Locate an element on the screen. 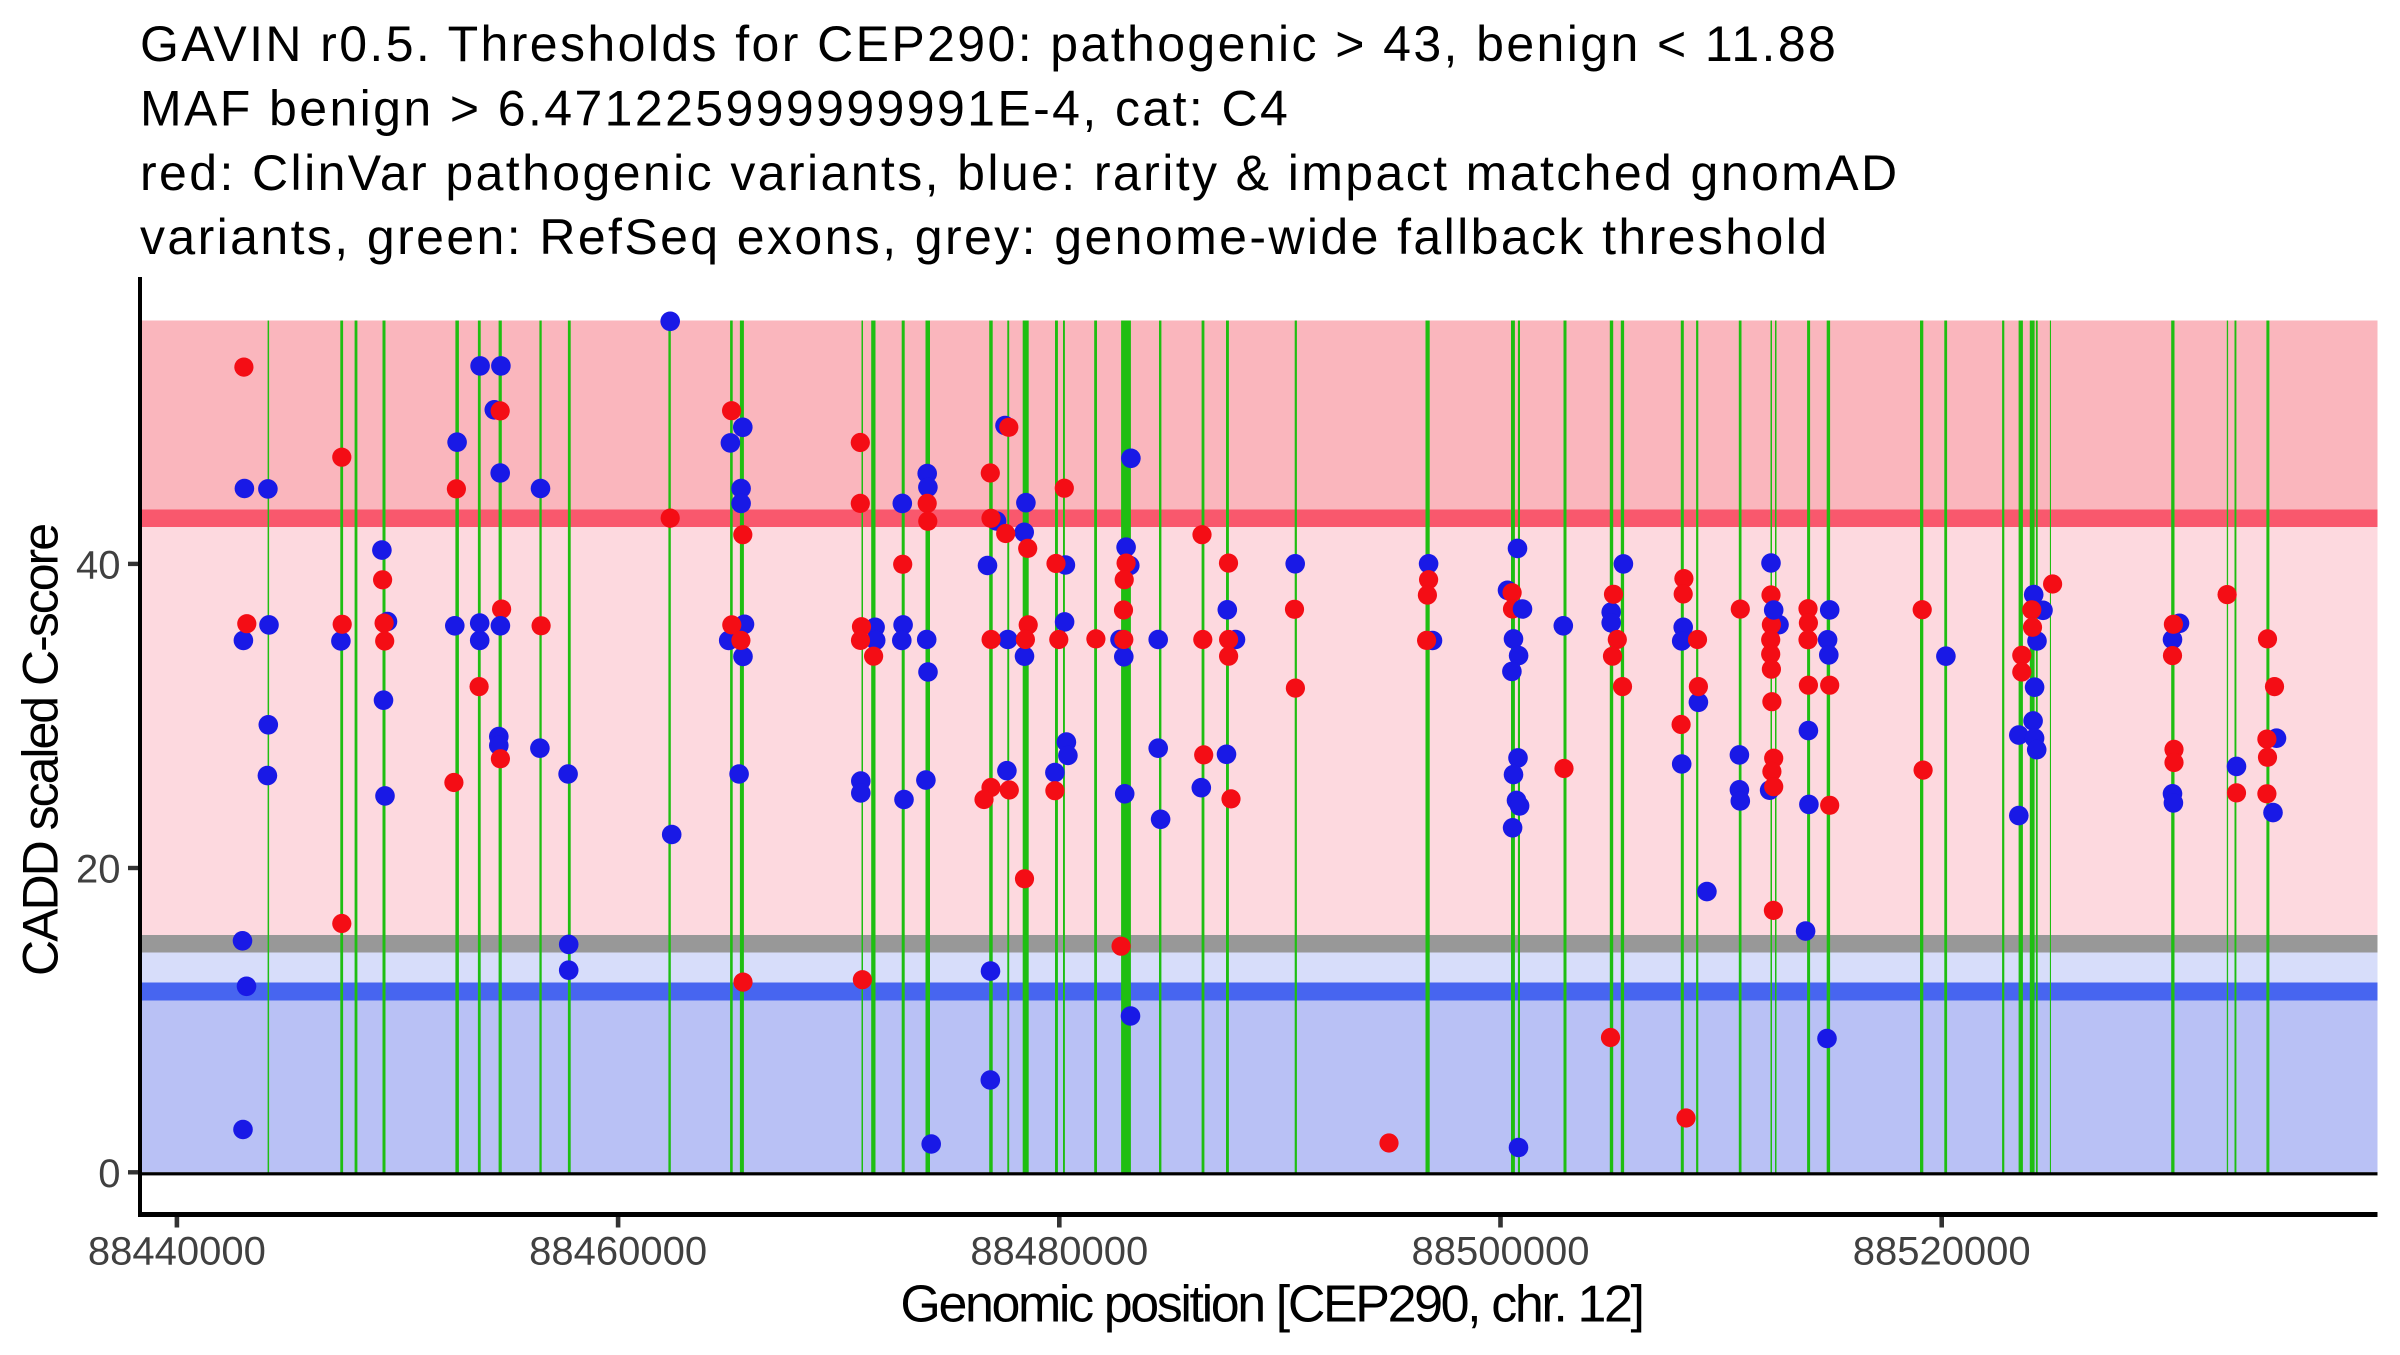  svg-text: 88480000 is located at coordinates (1059, 1252).